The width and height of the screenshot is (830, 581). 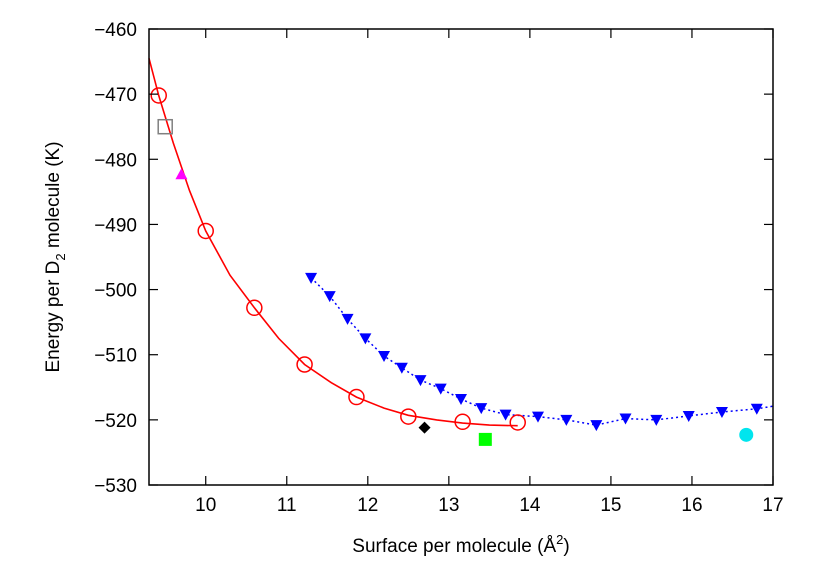 What do you see at coordinates (115, 160) in the screenshot?
I see `y-tick-label: −480` at bounding box center [115, 160].